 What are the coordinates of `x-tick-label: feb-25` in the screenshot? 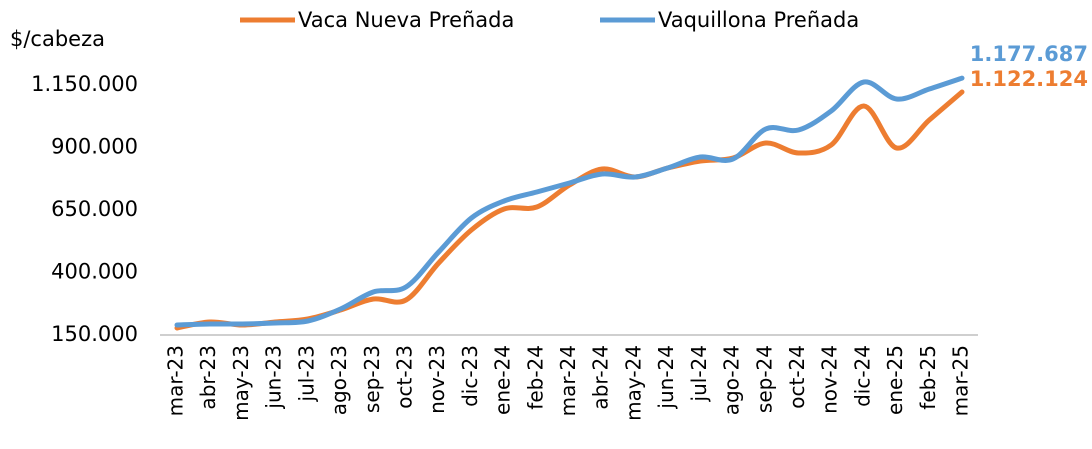 It's located at (928, 377).